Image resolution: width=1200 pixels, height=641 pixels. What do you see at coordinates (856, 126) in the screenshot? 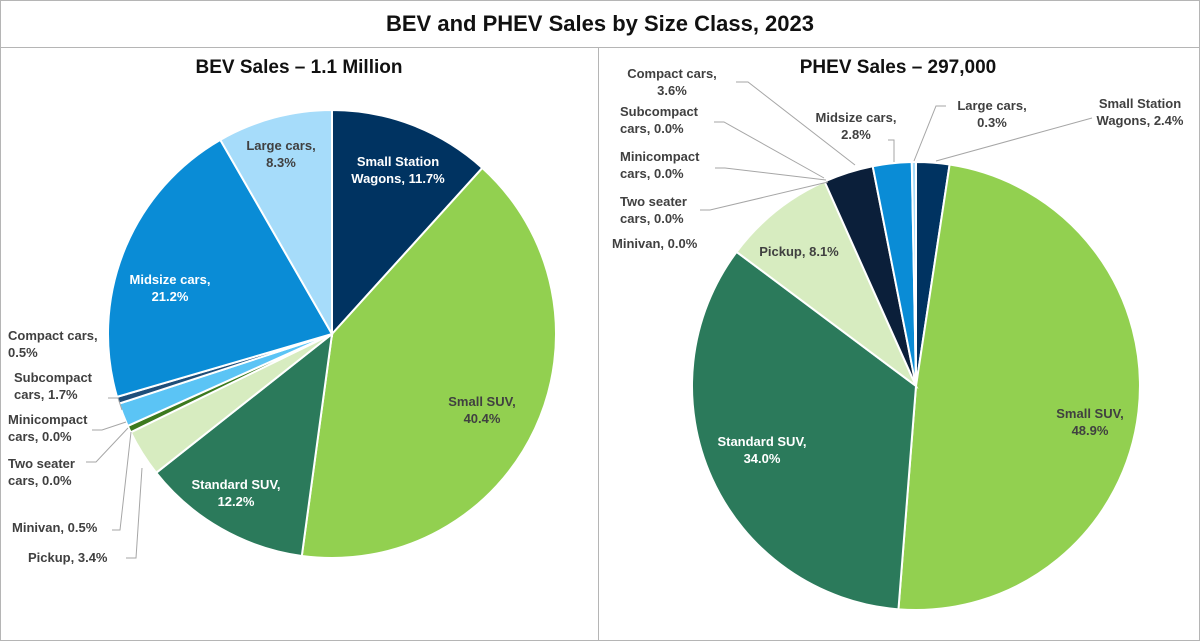
I see `phev-label-midsize-cars: Midsize cars, 2.8%` at bounding box center [856, 126].